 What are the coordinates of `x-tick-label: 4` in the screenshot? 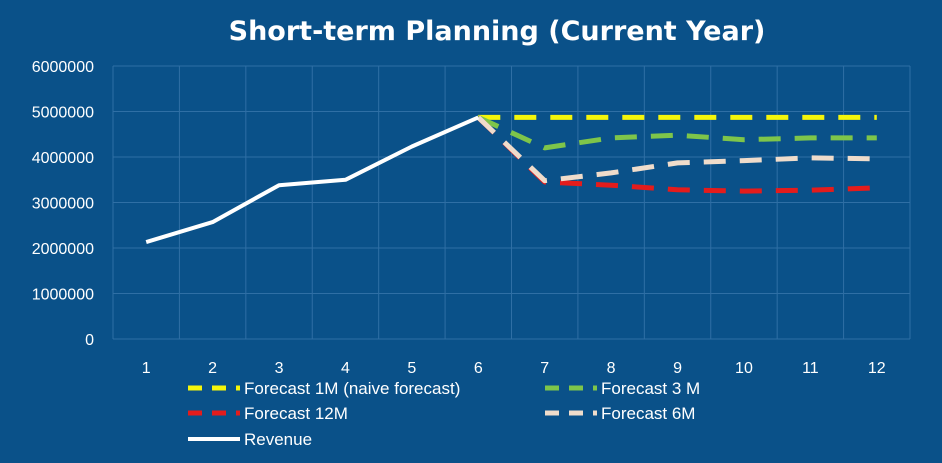 It's located at (345, 368).